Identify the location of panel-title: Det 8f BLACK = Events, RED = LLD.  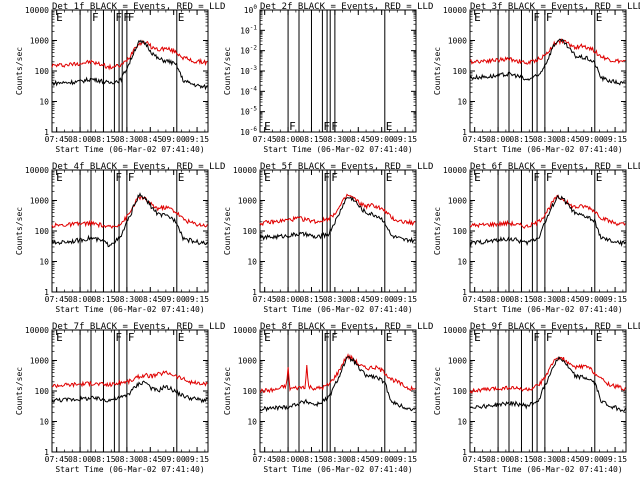
(346, 327).